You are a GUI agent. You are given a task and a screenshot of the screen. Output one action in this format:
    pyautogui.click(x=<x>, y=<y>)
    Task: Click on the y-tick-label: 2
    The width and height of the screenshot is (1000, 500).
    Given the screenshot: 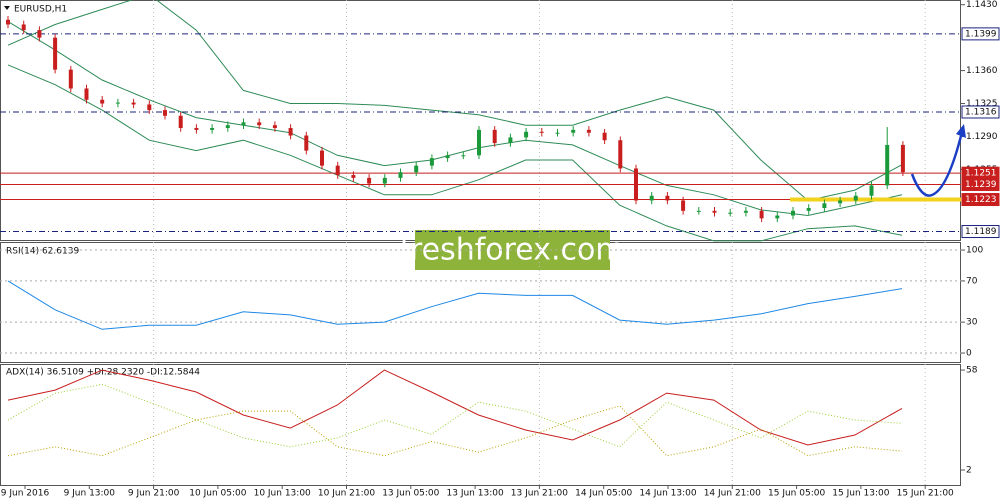 What is the action you would take?
    pyautogui.click(x=969, y=471)
    